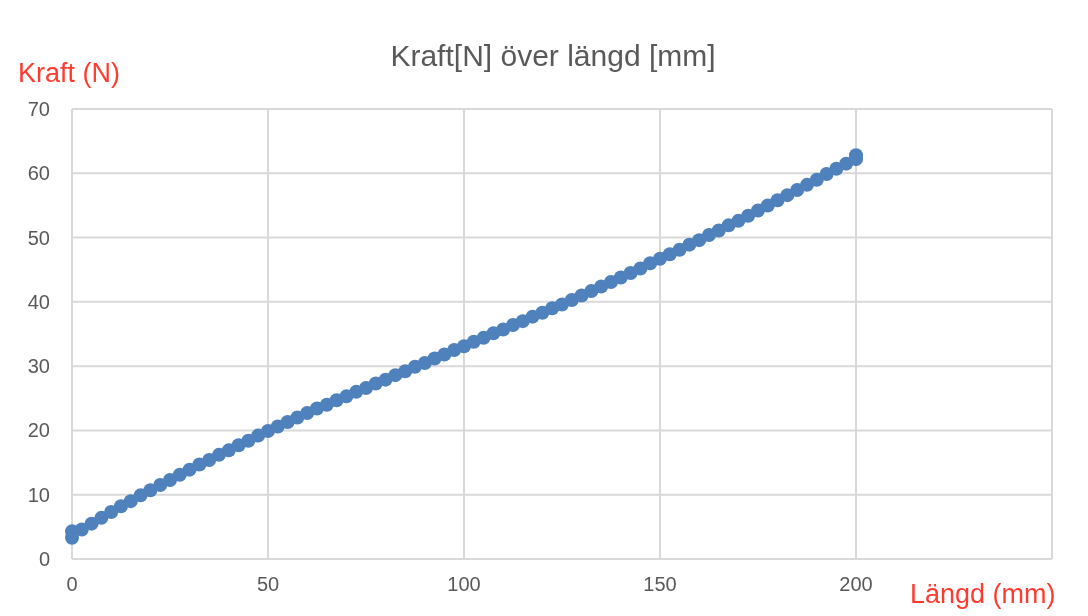 Image resolution: width=1088 pixels, height=616 pixels. I want to click on x-axis-title: Längd (mm), so click(983, 594).